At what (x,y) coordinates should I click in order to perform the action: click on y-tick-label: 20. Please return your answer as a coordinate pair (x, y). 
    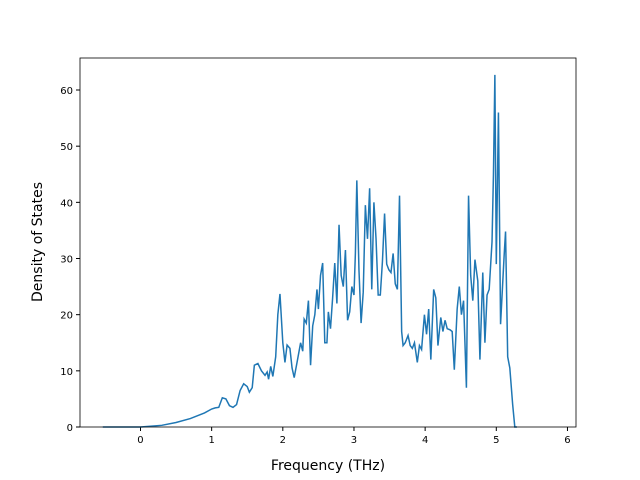
    Looking at the image, I should click on (66, 316).